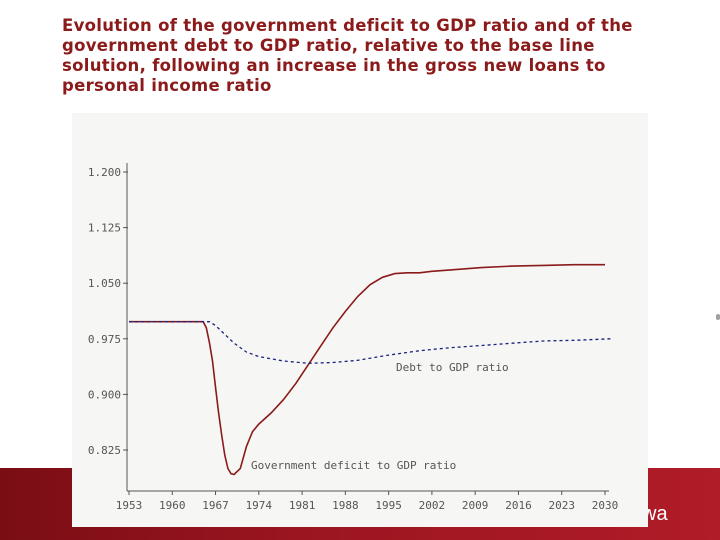 This screenshot has height=540, width=720. Describe the element at coordinates (104, 450) in the screenshot. I see `y-tick-label: 0.825` at that location.